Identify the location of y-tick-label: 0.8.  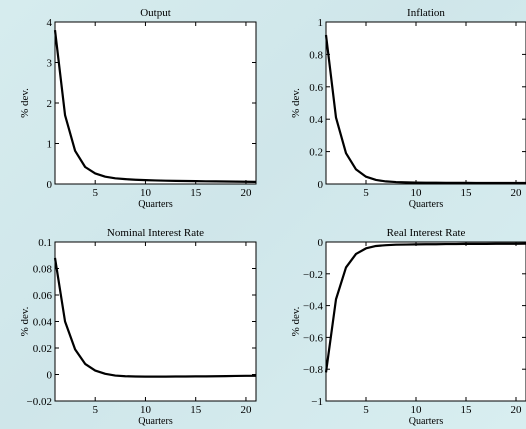
(316, 55).